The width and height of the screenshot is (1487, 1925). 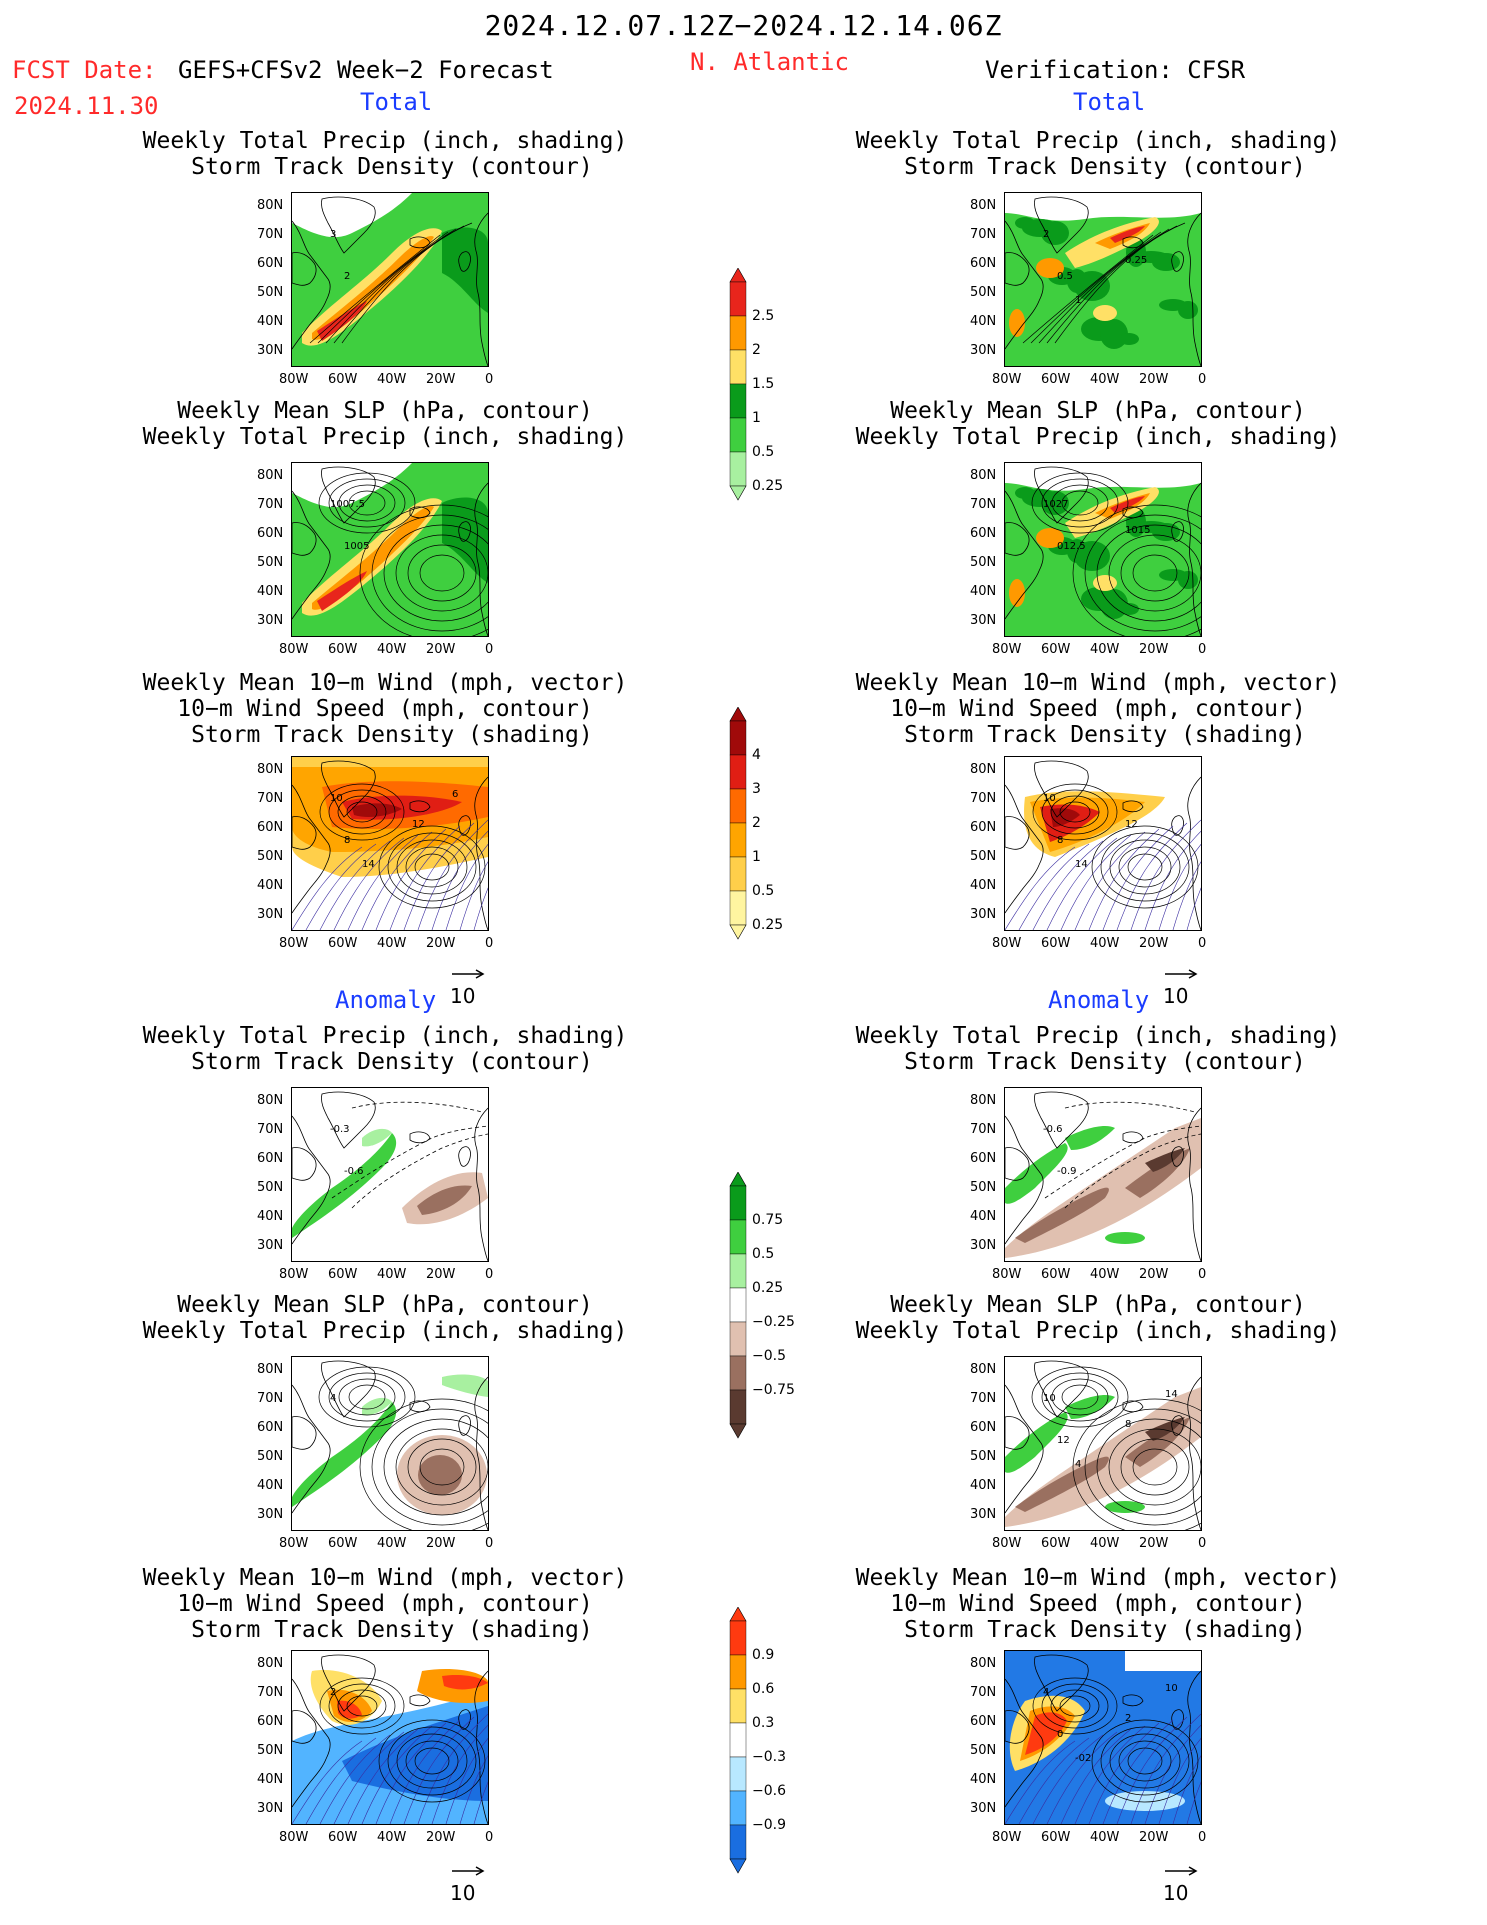 I want to click on colorbar-label: 3, so click(x=756, y=789).